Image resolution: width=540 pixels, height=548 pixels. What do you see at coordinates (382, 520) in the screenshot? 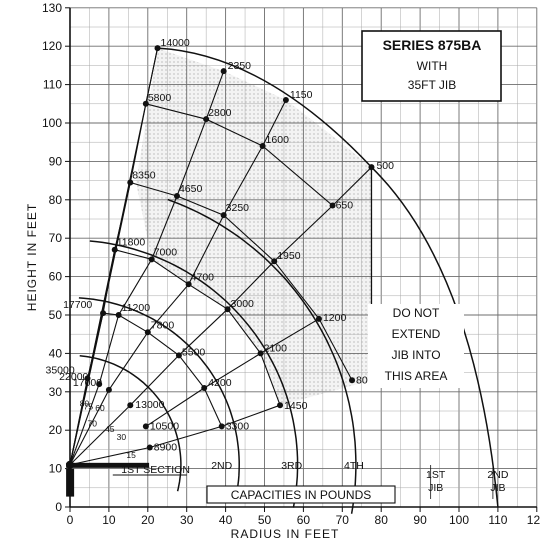
I see `x-tick-label-80: 80` at bounding box center [382, 520].